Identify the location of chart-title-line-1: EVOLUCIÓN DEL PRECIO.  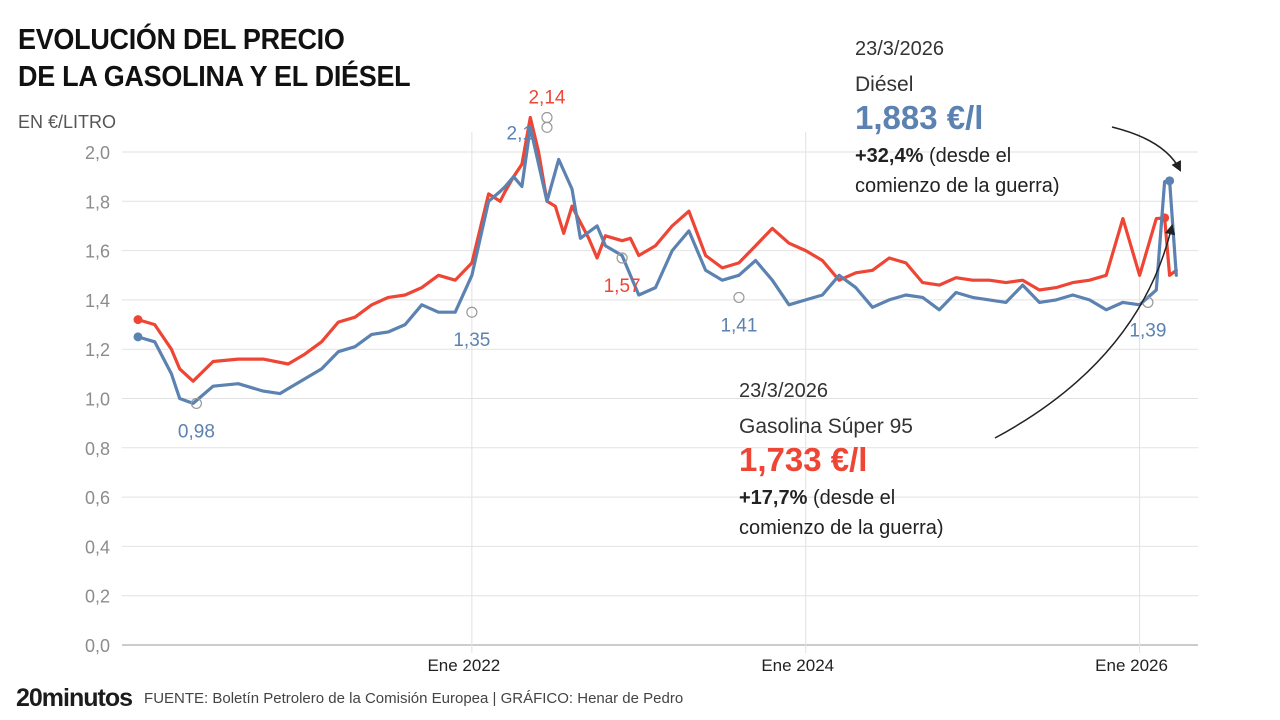
(181, 40).